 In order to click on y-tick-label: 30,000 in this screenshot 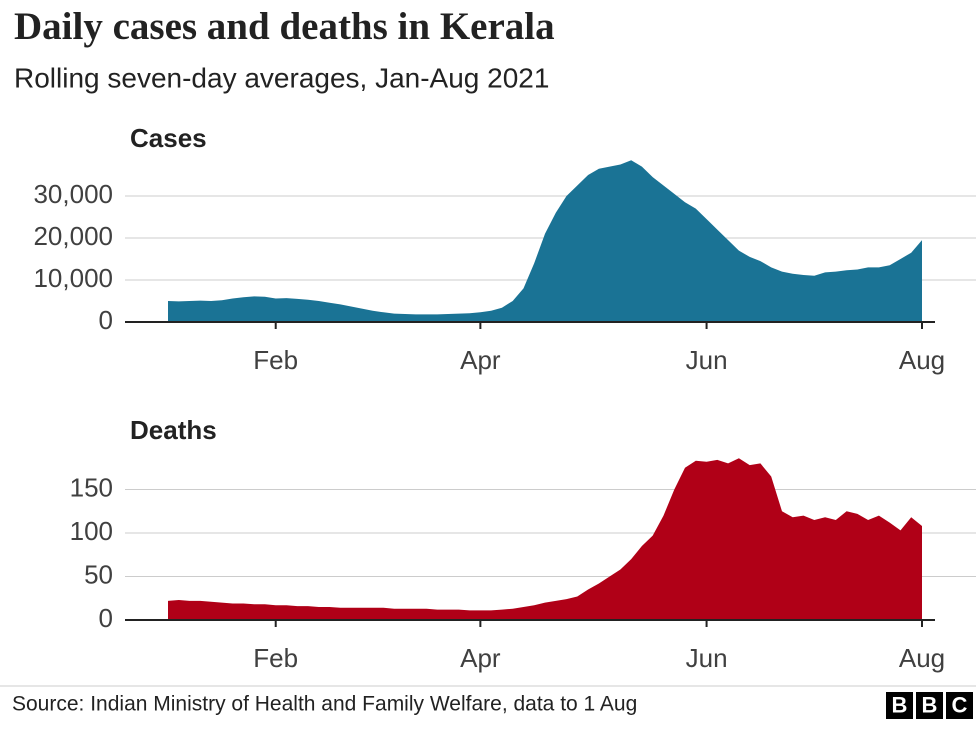, I will do `click(73, 194)`.